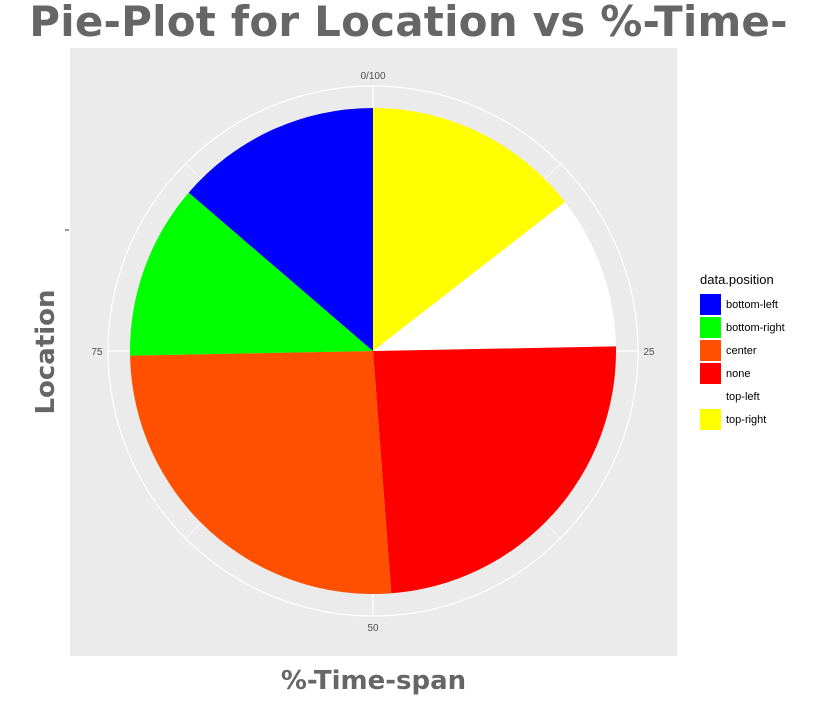  I want to click on legend-item: top-left, so click(742, 396).